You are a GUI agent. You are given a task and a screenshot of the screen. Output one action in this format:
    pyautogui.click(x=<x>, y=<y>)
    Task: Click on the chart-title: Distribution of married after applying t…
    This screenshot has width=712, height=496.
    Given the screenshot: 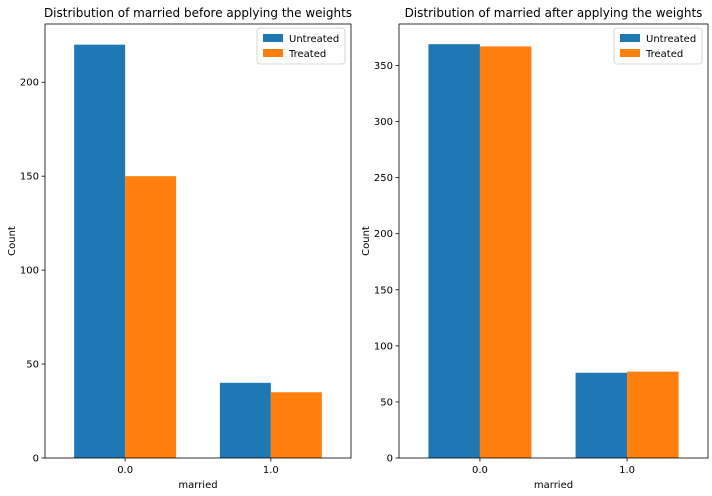 What is the action you would take?
    pyautogui.click(x=554, y=13)
    